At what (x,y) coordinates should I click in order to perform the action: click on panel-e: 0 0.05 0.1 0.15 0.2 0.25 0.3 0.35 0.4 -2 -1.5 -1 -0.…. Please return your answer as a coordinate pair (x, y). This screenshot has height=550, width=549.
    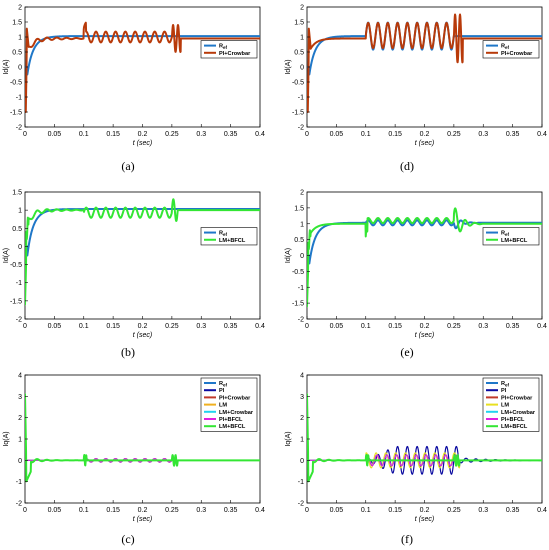
    Looking at the image, I should click on (416, 275).